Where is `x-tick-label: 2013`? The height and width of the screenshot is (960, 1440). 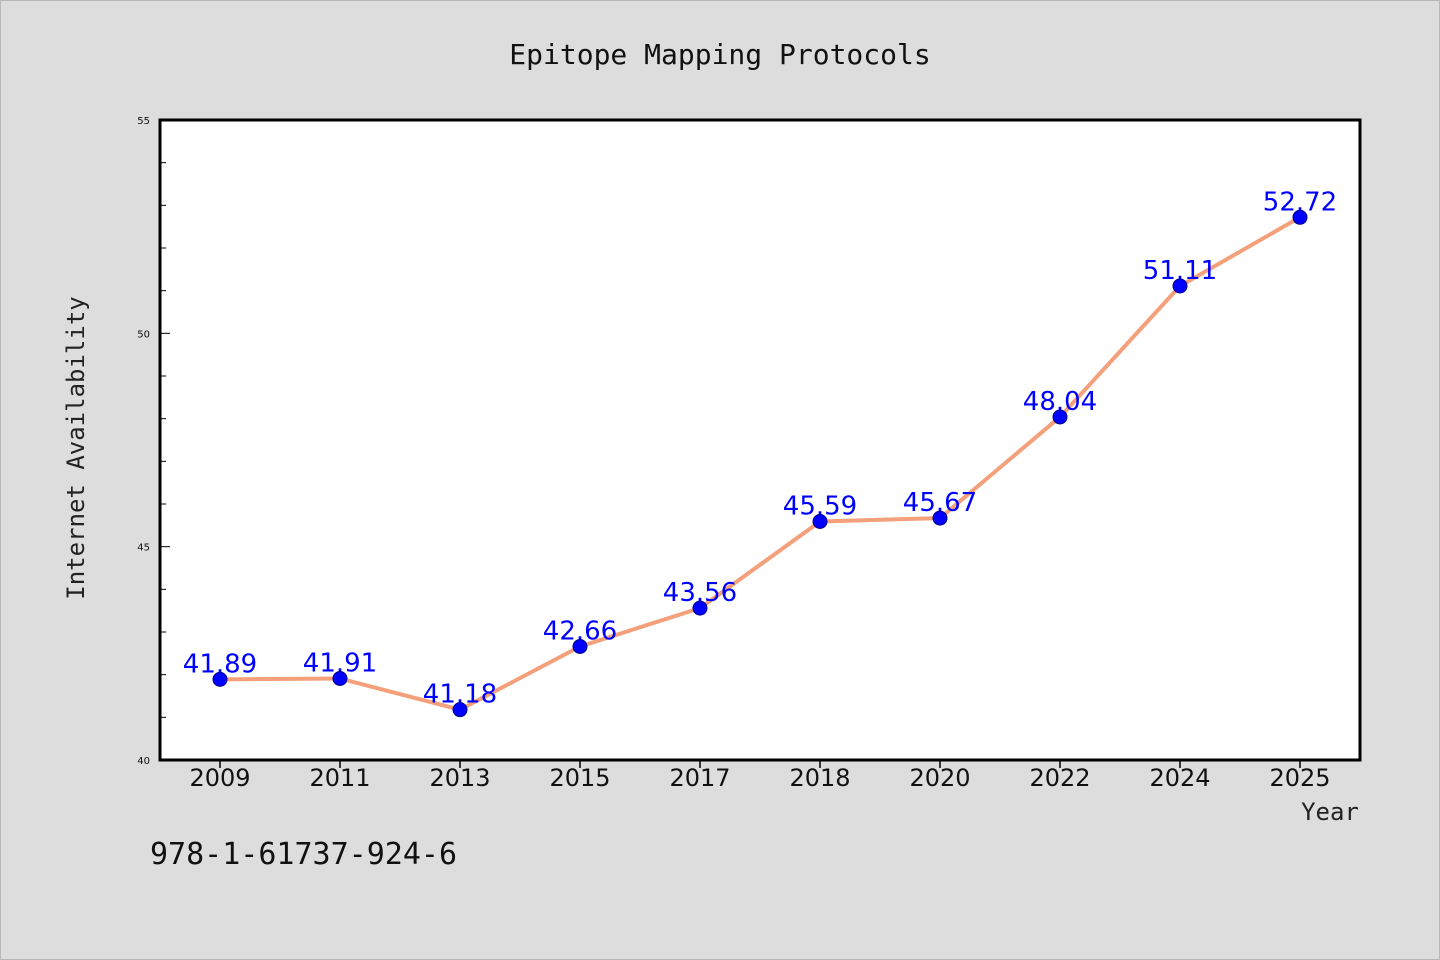
x-tick-label: 2013 is located at coordinates (459, 778).